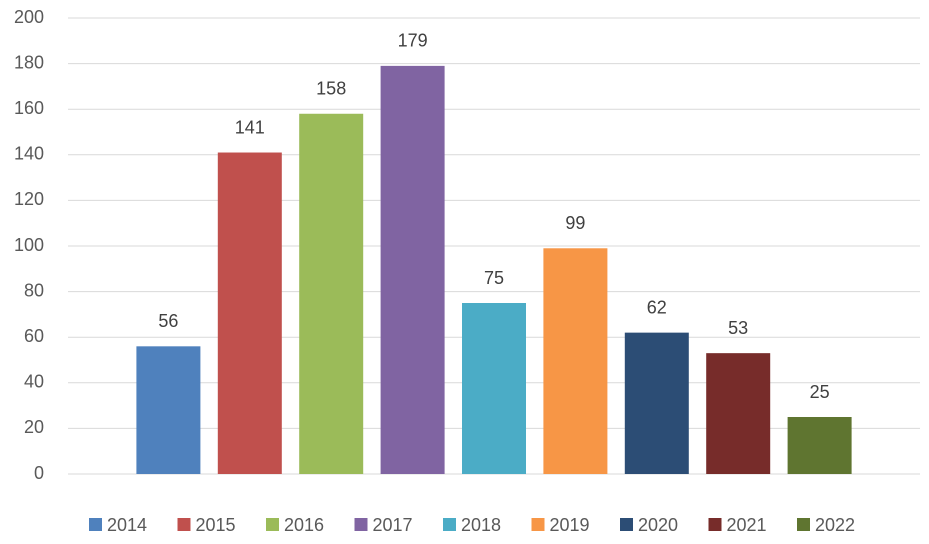 This screenshot has width=929, height=544. Describe the element at coordinates (413, 41) in the screenshot. I see `data-label: 179` at that location.